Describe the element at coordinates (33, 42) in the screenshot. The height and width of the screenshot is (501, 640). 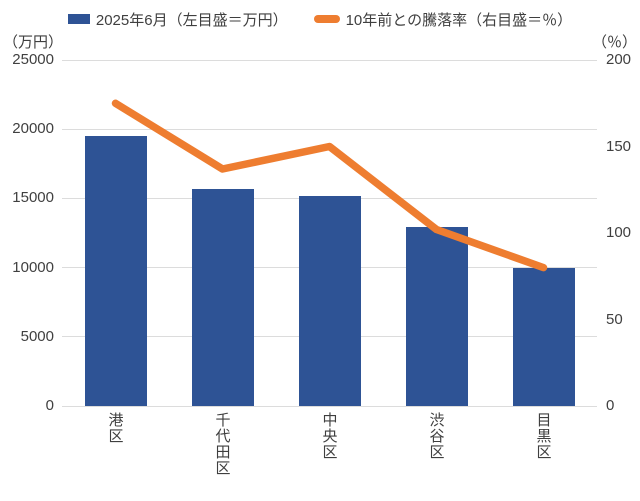
I see `left-axis-unit-label: （万円）` at that location.